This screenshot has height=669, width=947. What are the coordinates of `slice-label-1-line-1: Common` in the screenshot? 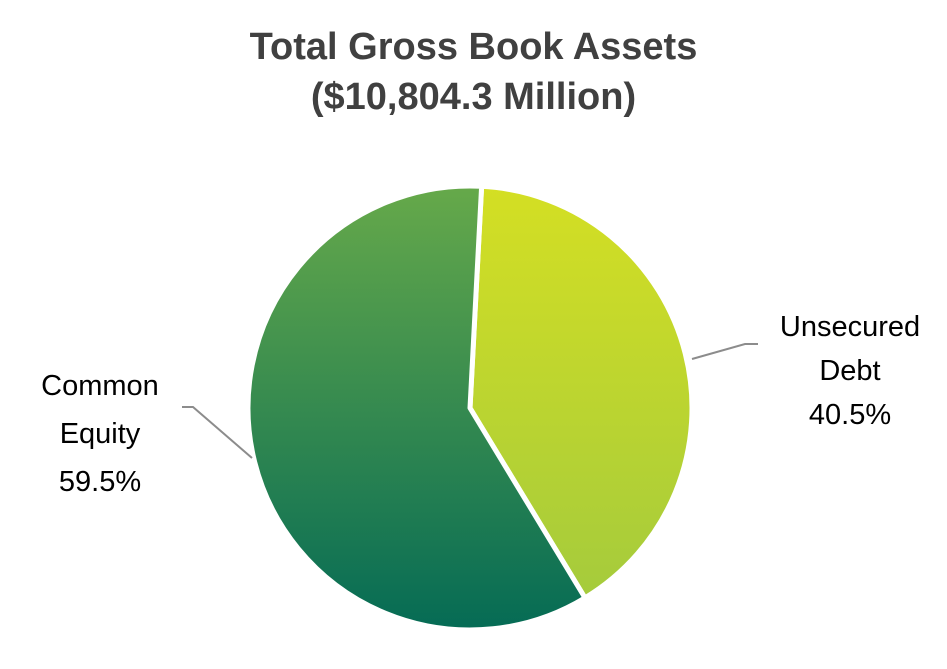 It's located at (100, 386).